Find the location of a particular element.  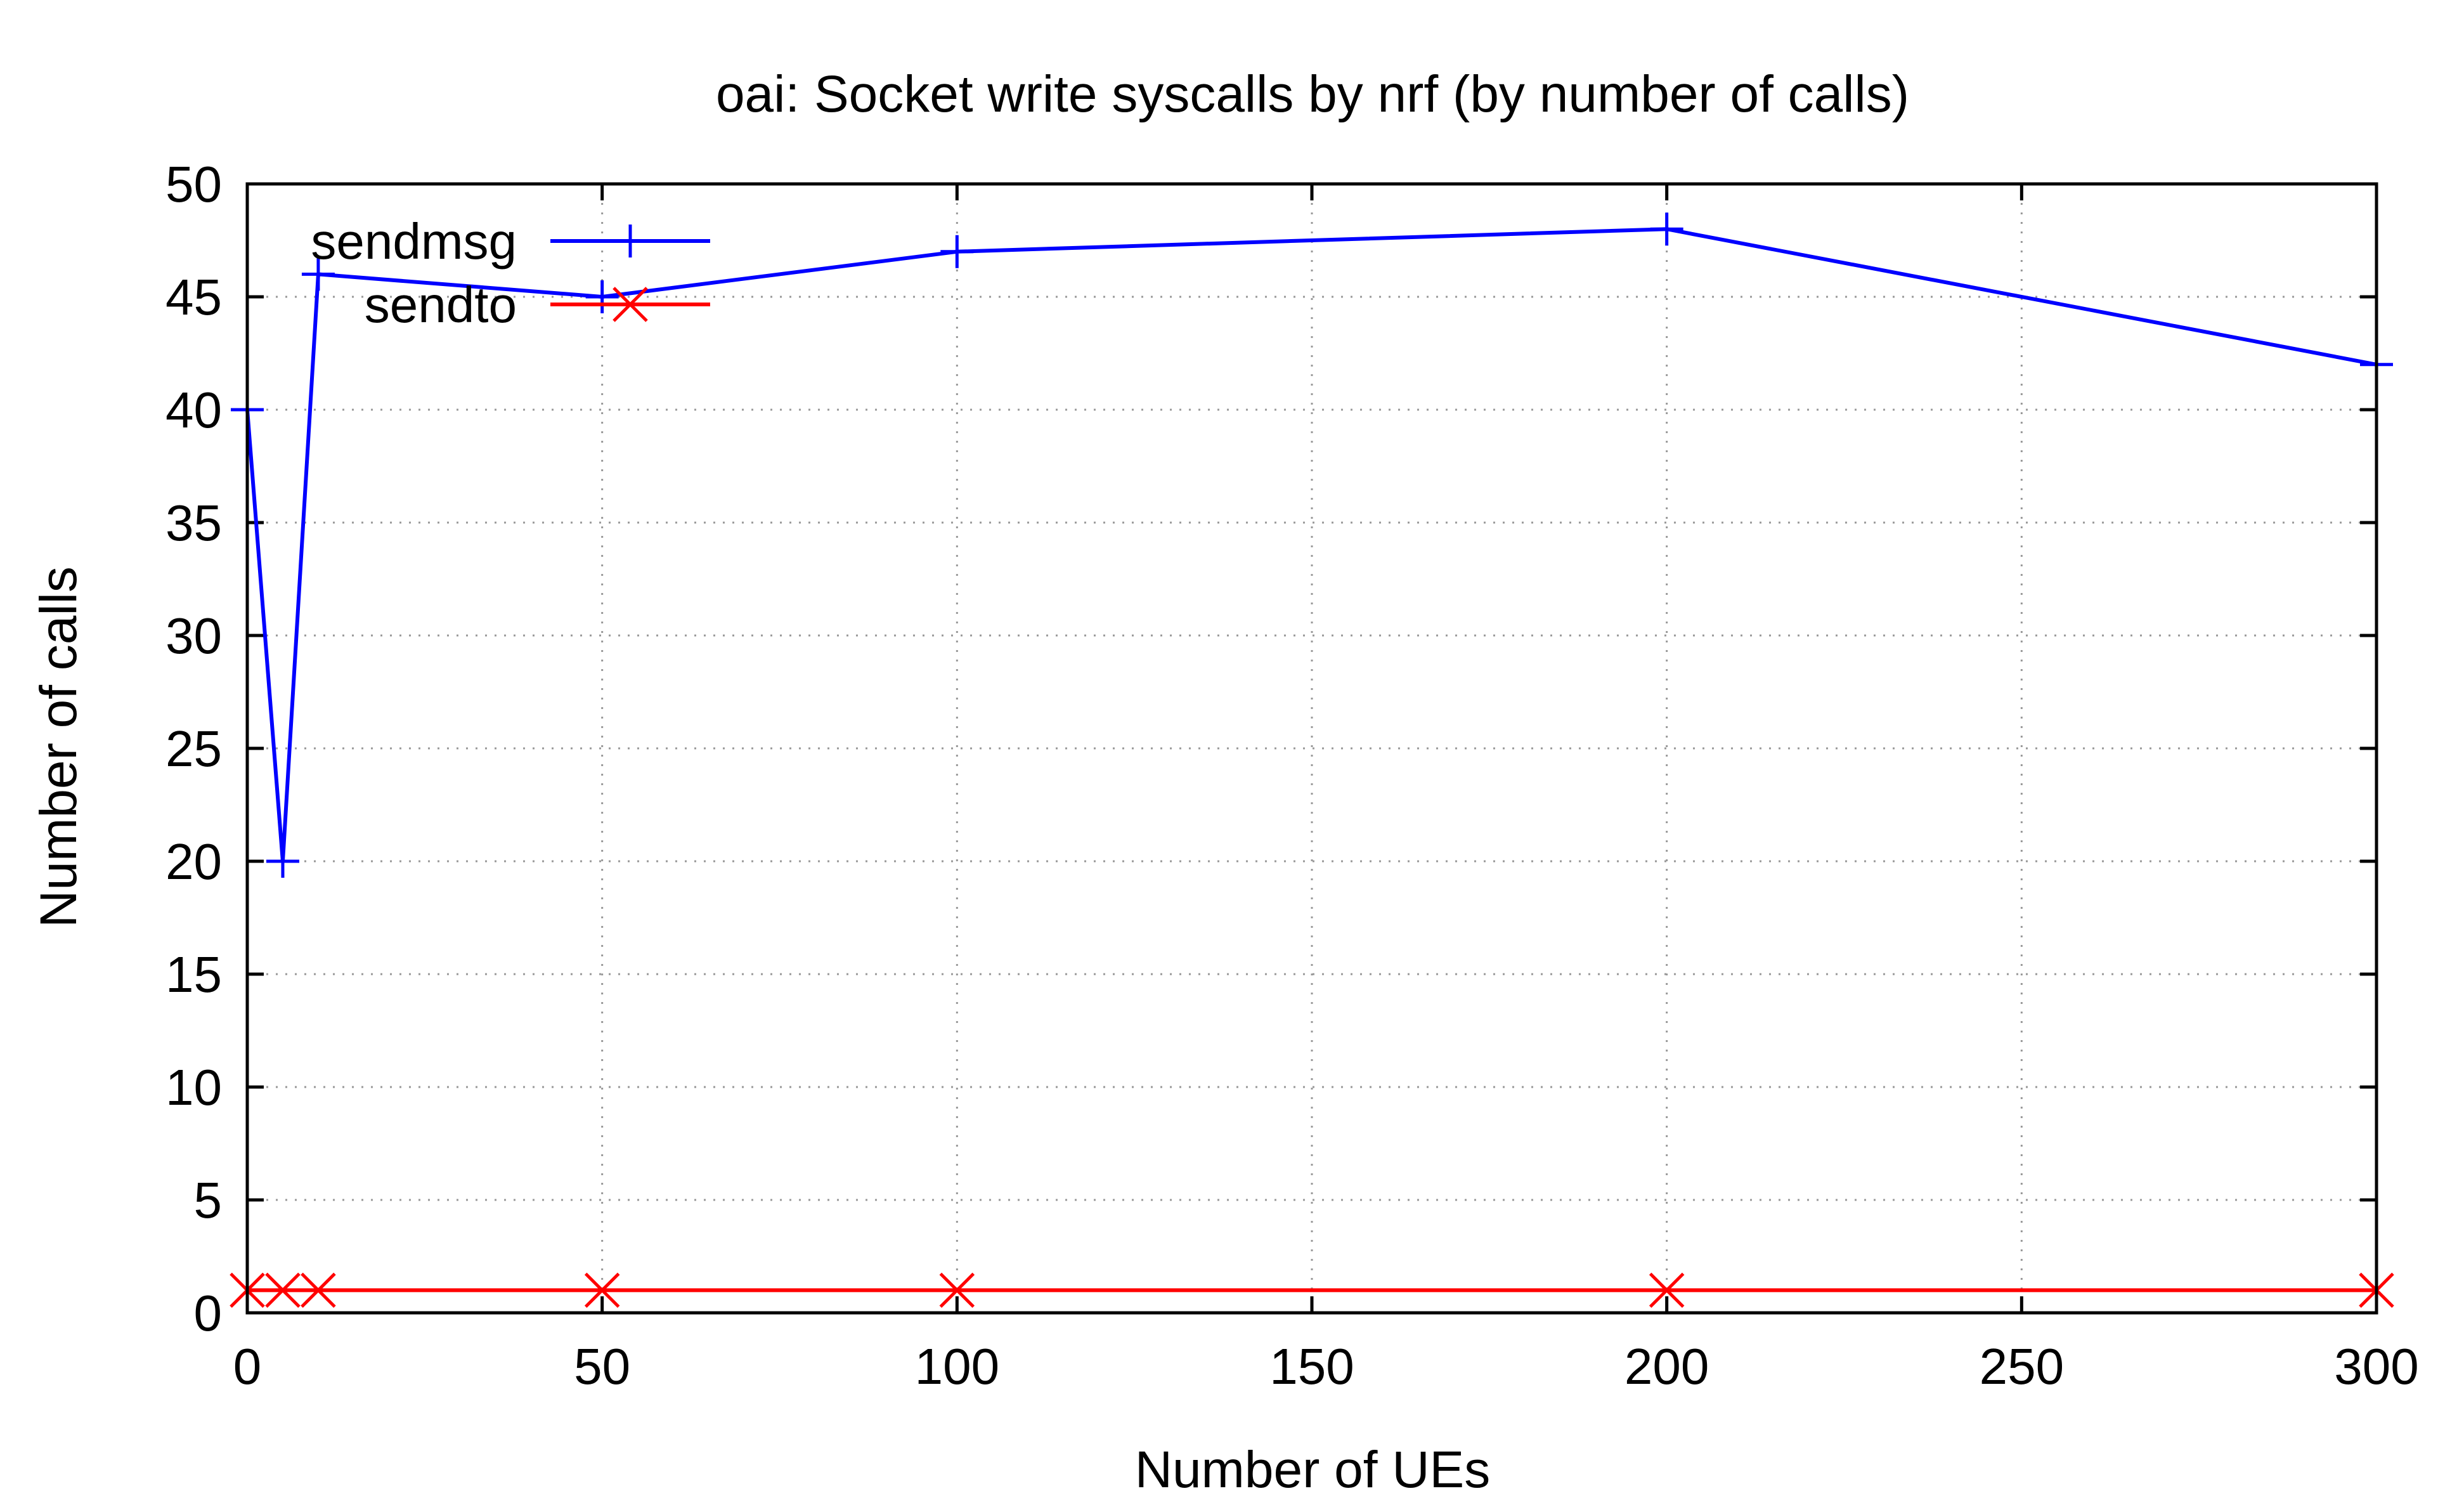

x-tick-label: 0 is located at coordinates (247, 1367).